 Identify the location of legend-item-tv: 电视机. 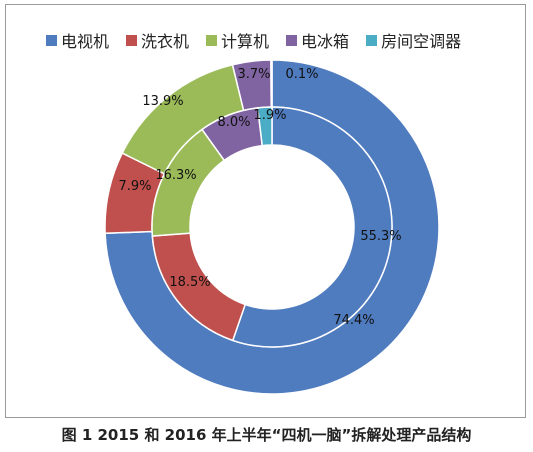
(77, 40).